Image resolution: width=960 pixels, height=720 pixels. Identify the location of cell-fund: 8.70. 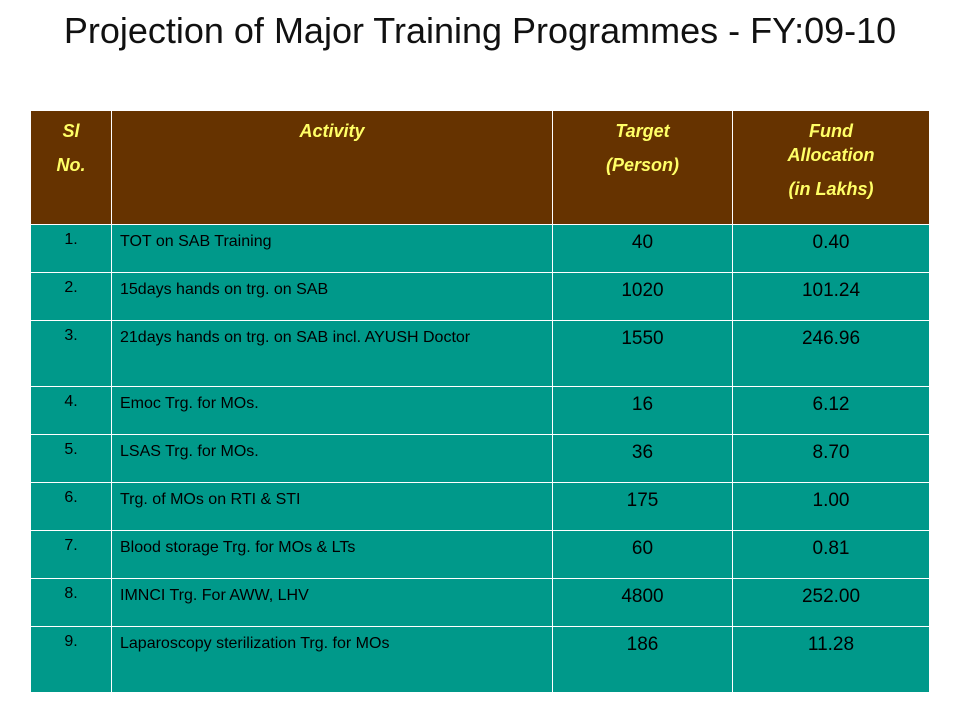
(831, 458).